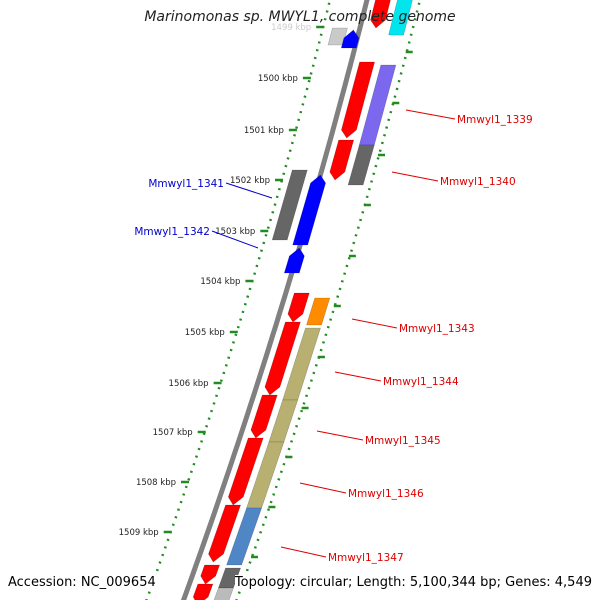 Image resolution: width=600 pixels, height=600 pixels. Describe the element at coordinates (495, 120) in the screenshot. I see `gene-label: Mmwyl1_1339` at that location.